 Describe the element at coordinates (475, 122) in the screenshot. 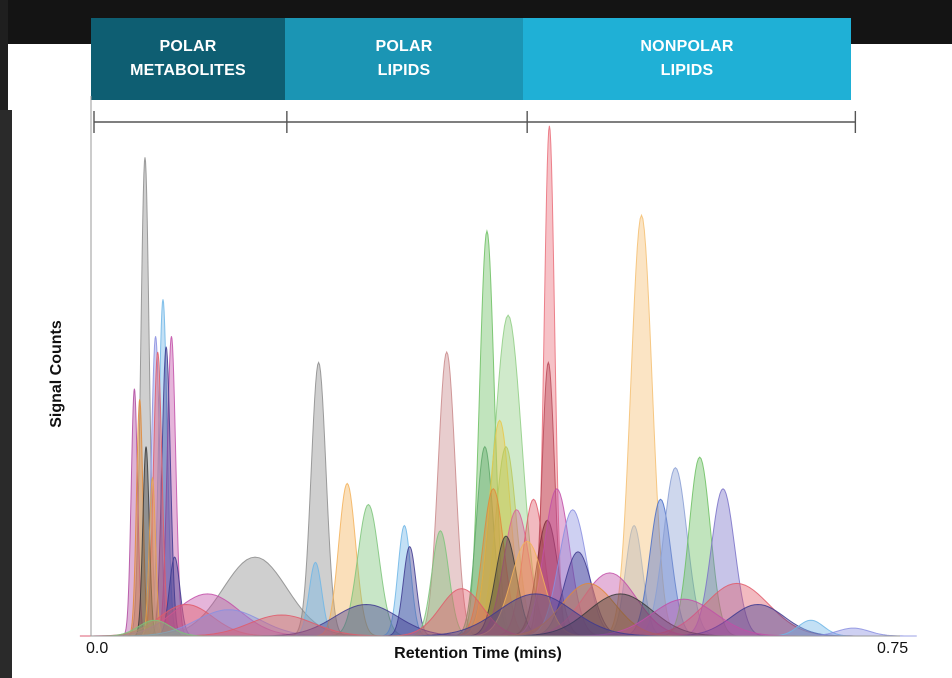

I see `region-brackets` at that location.